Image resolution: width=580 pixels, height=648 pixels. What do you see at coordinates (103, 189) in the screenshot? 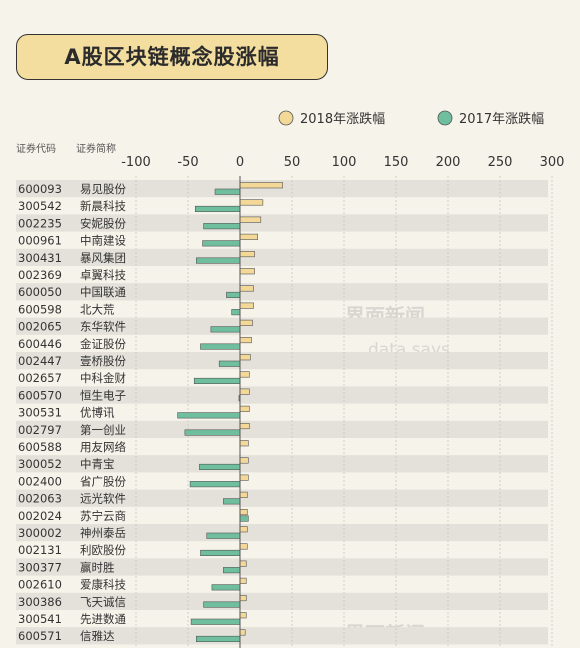
I see `stock-name: 易见股份` at bounding box center [103, 189].